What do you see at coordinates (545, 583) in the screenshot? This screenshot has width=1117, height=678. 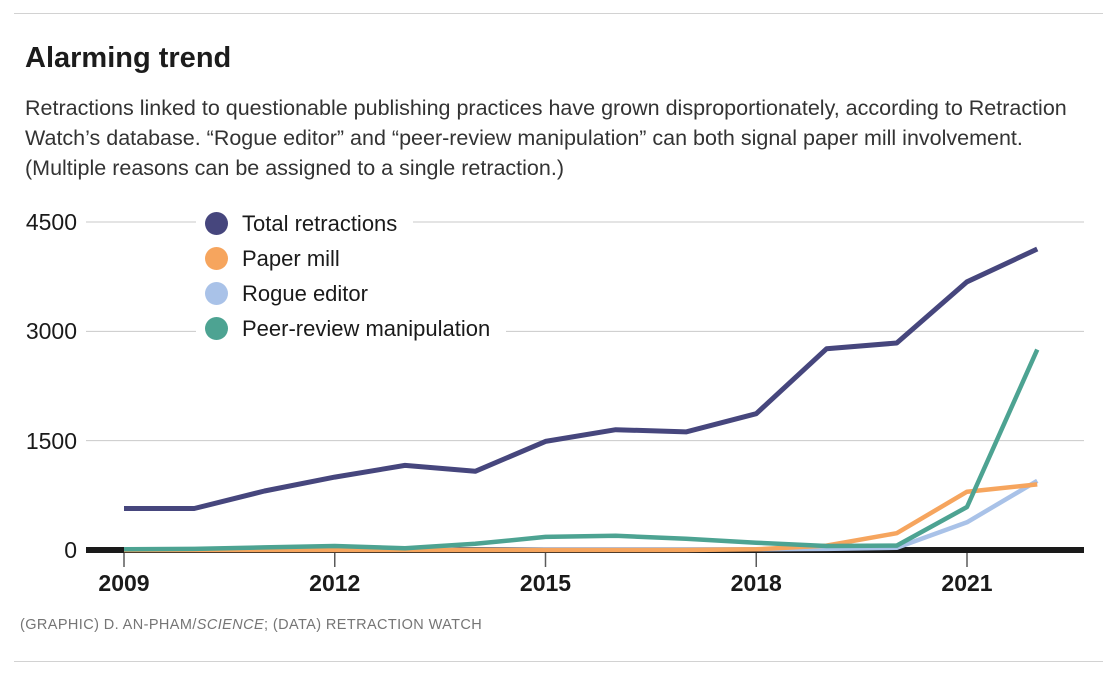 I see `x-tick-label-2015: 2015` at bounding box center [545, 583].